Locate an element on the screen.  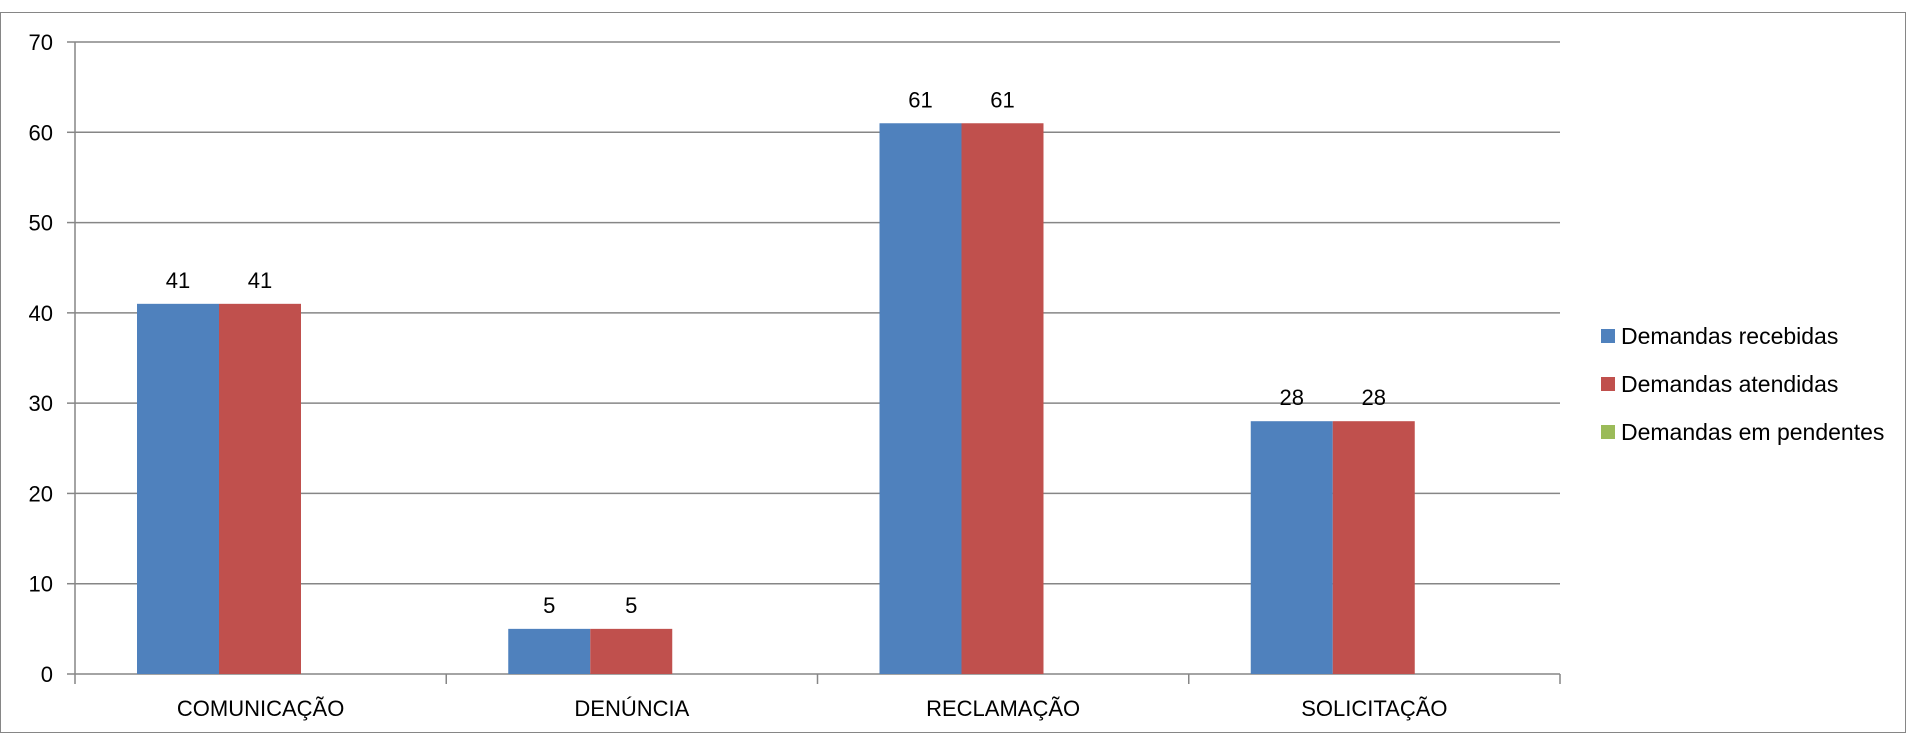
legend-label: Demandas atendidas is located at coordinates (1730, 383).